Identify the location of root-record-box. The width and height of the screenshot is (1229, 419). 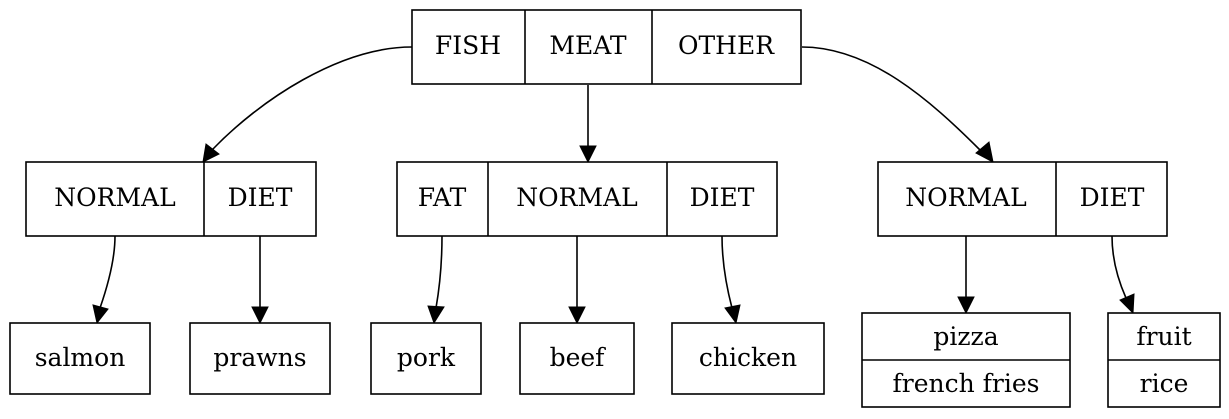
(606, 47).